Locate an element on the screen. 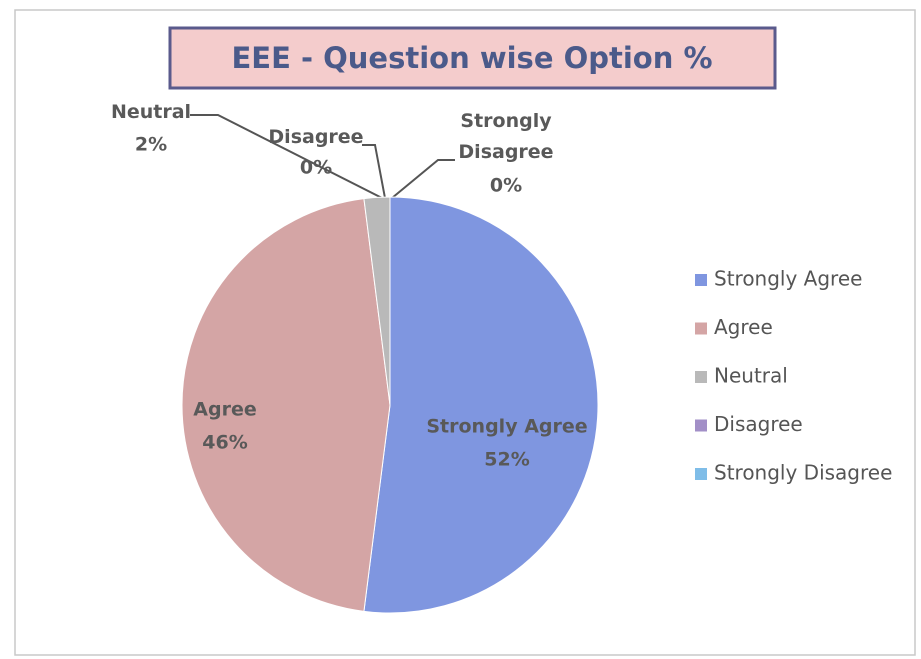 Image resolution: width=921 pixels, height=659 pixels. title-box is located at coordinates (472, 58).